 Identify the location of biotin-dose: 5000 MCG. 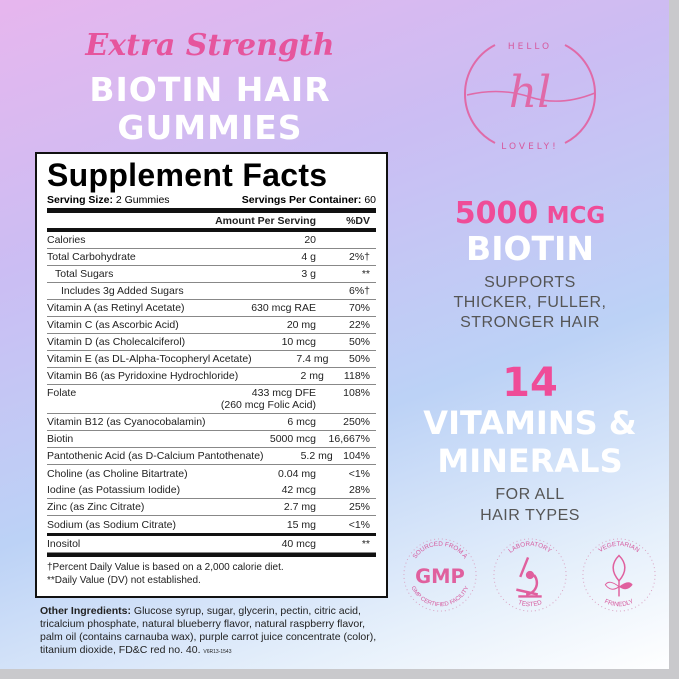
(530, 213).